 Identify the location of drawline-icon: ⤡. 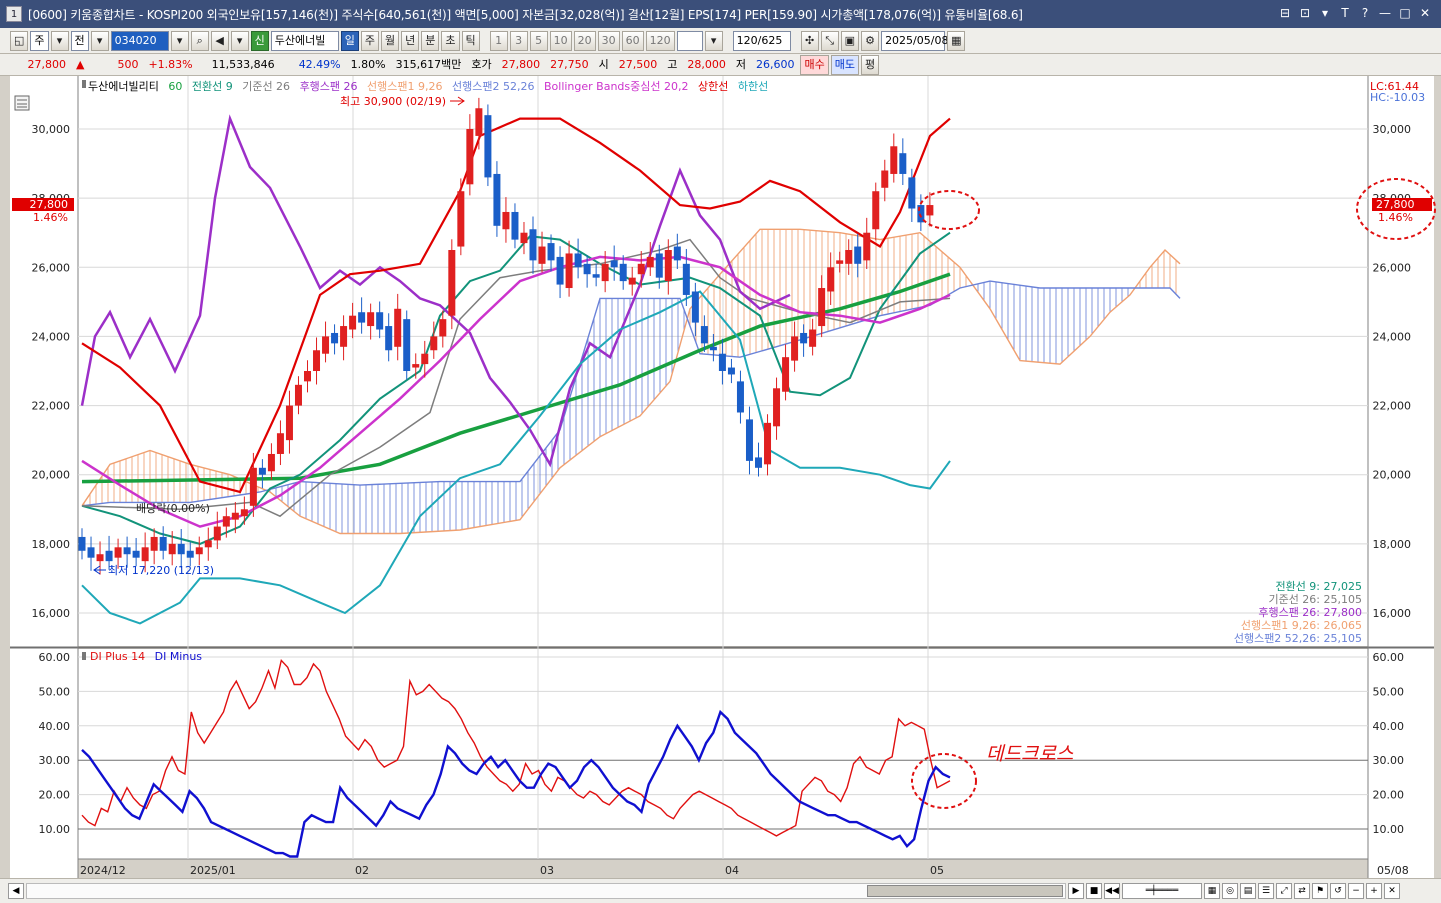
(829, 40).